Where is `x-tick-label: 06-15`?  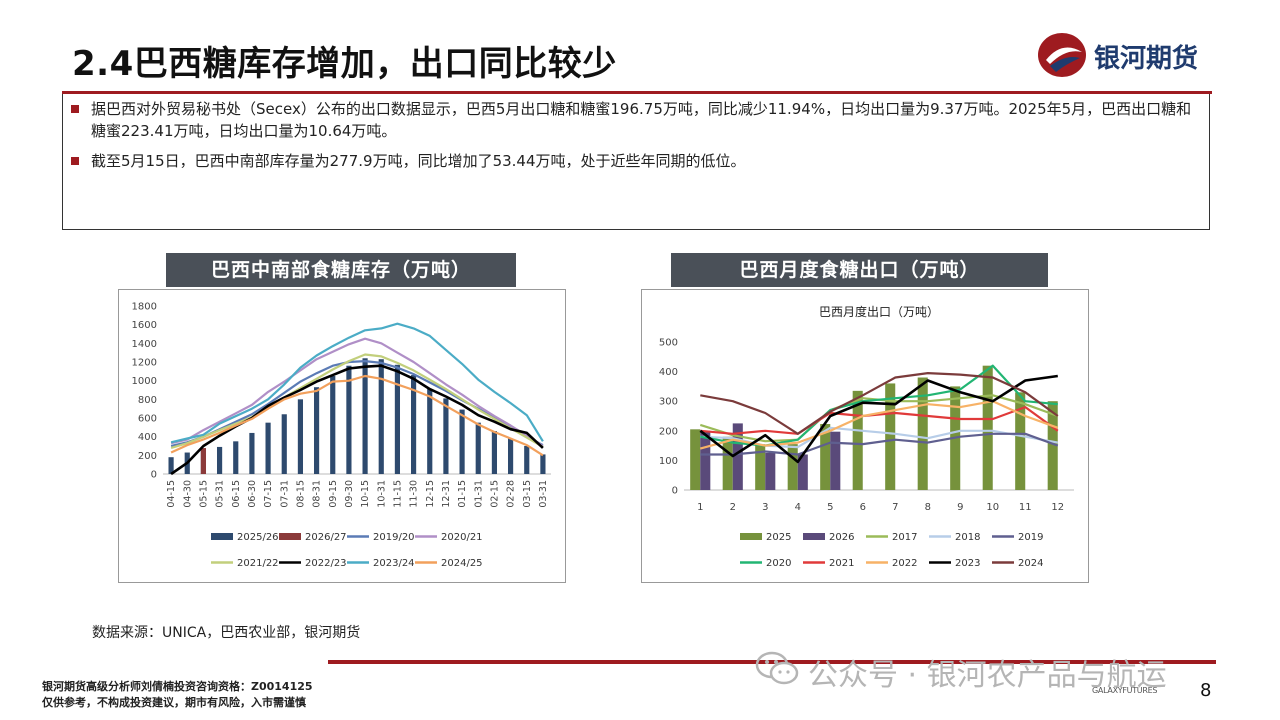 x-tick-label: 06-15 is located at coordinates (236, 494).